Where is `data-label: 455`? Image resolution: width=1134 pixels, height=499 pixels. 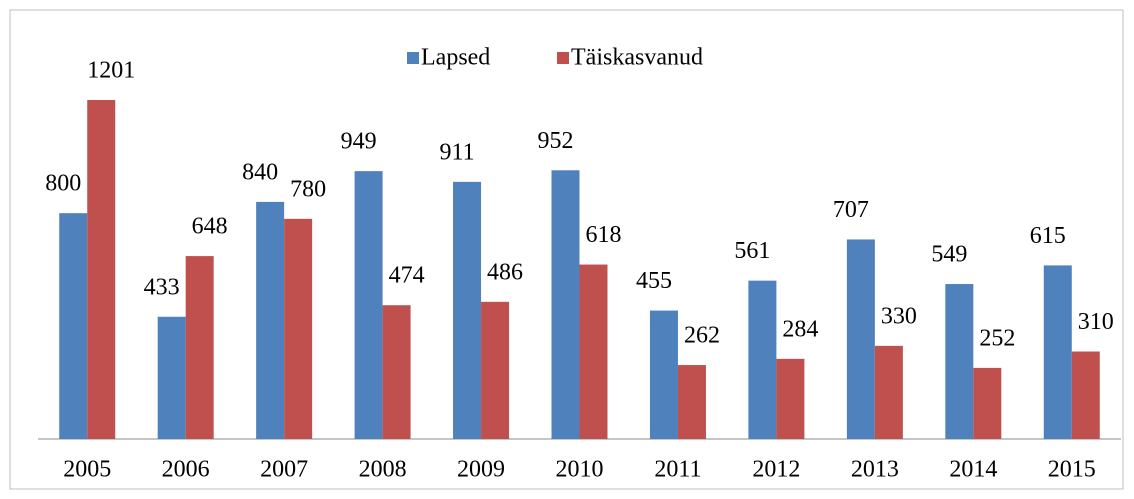
data-label: 455 is located at coordinates (654, 281).